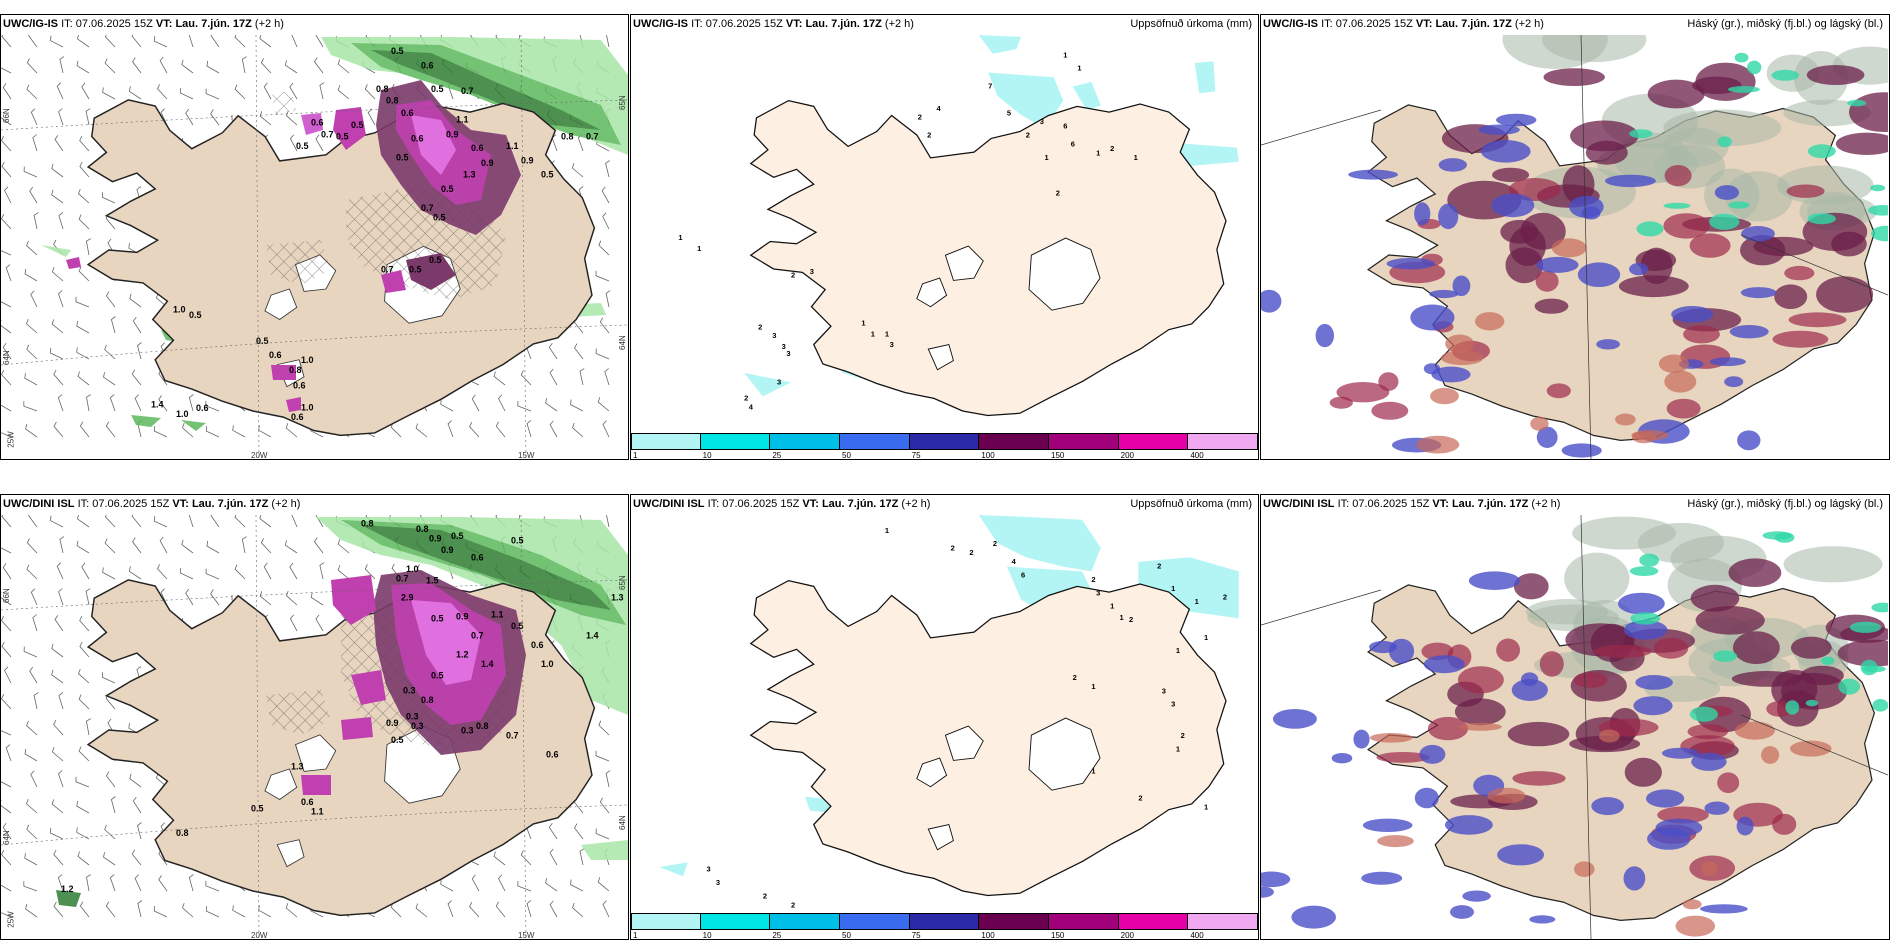 This screenshot has height=950, width=1900. Describe the element at coordinates (11, 439) in the screenshot. I see `lon-label-25: 25W` at that location.